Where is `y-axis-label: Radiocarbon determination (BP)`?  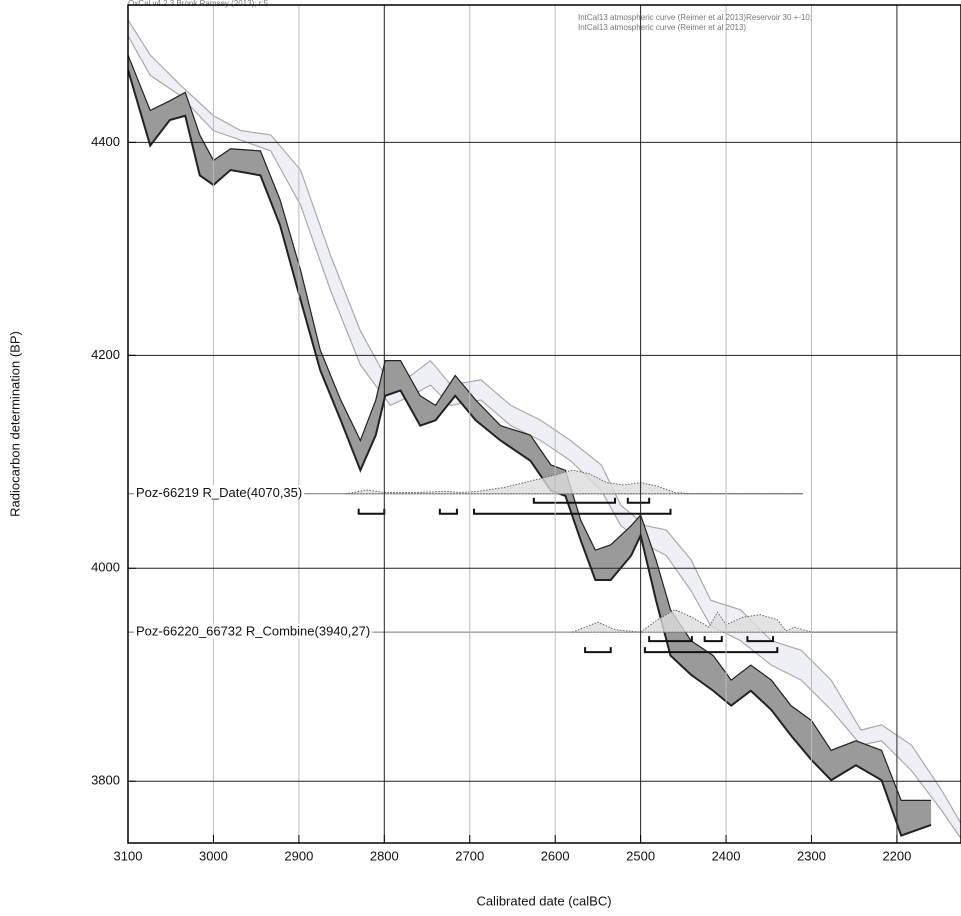 y-axis-label: Radiocarbon determination (BP) is located at coordinates (14, 424).